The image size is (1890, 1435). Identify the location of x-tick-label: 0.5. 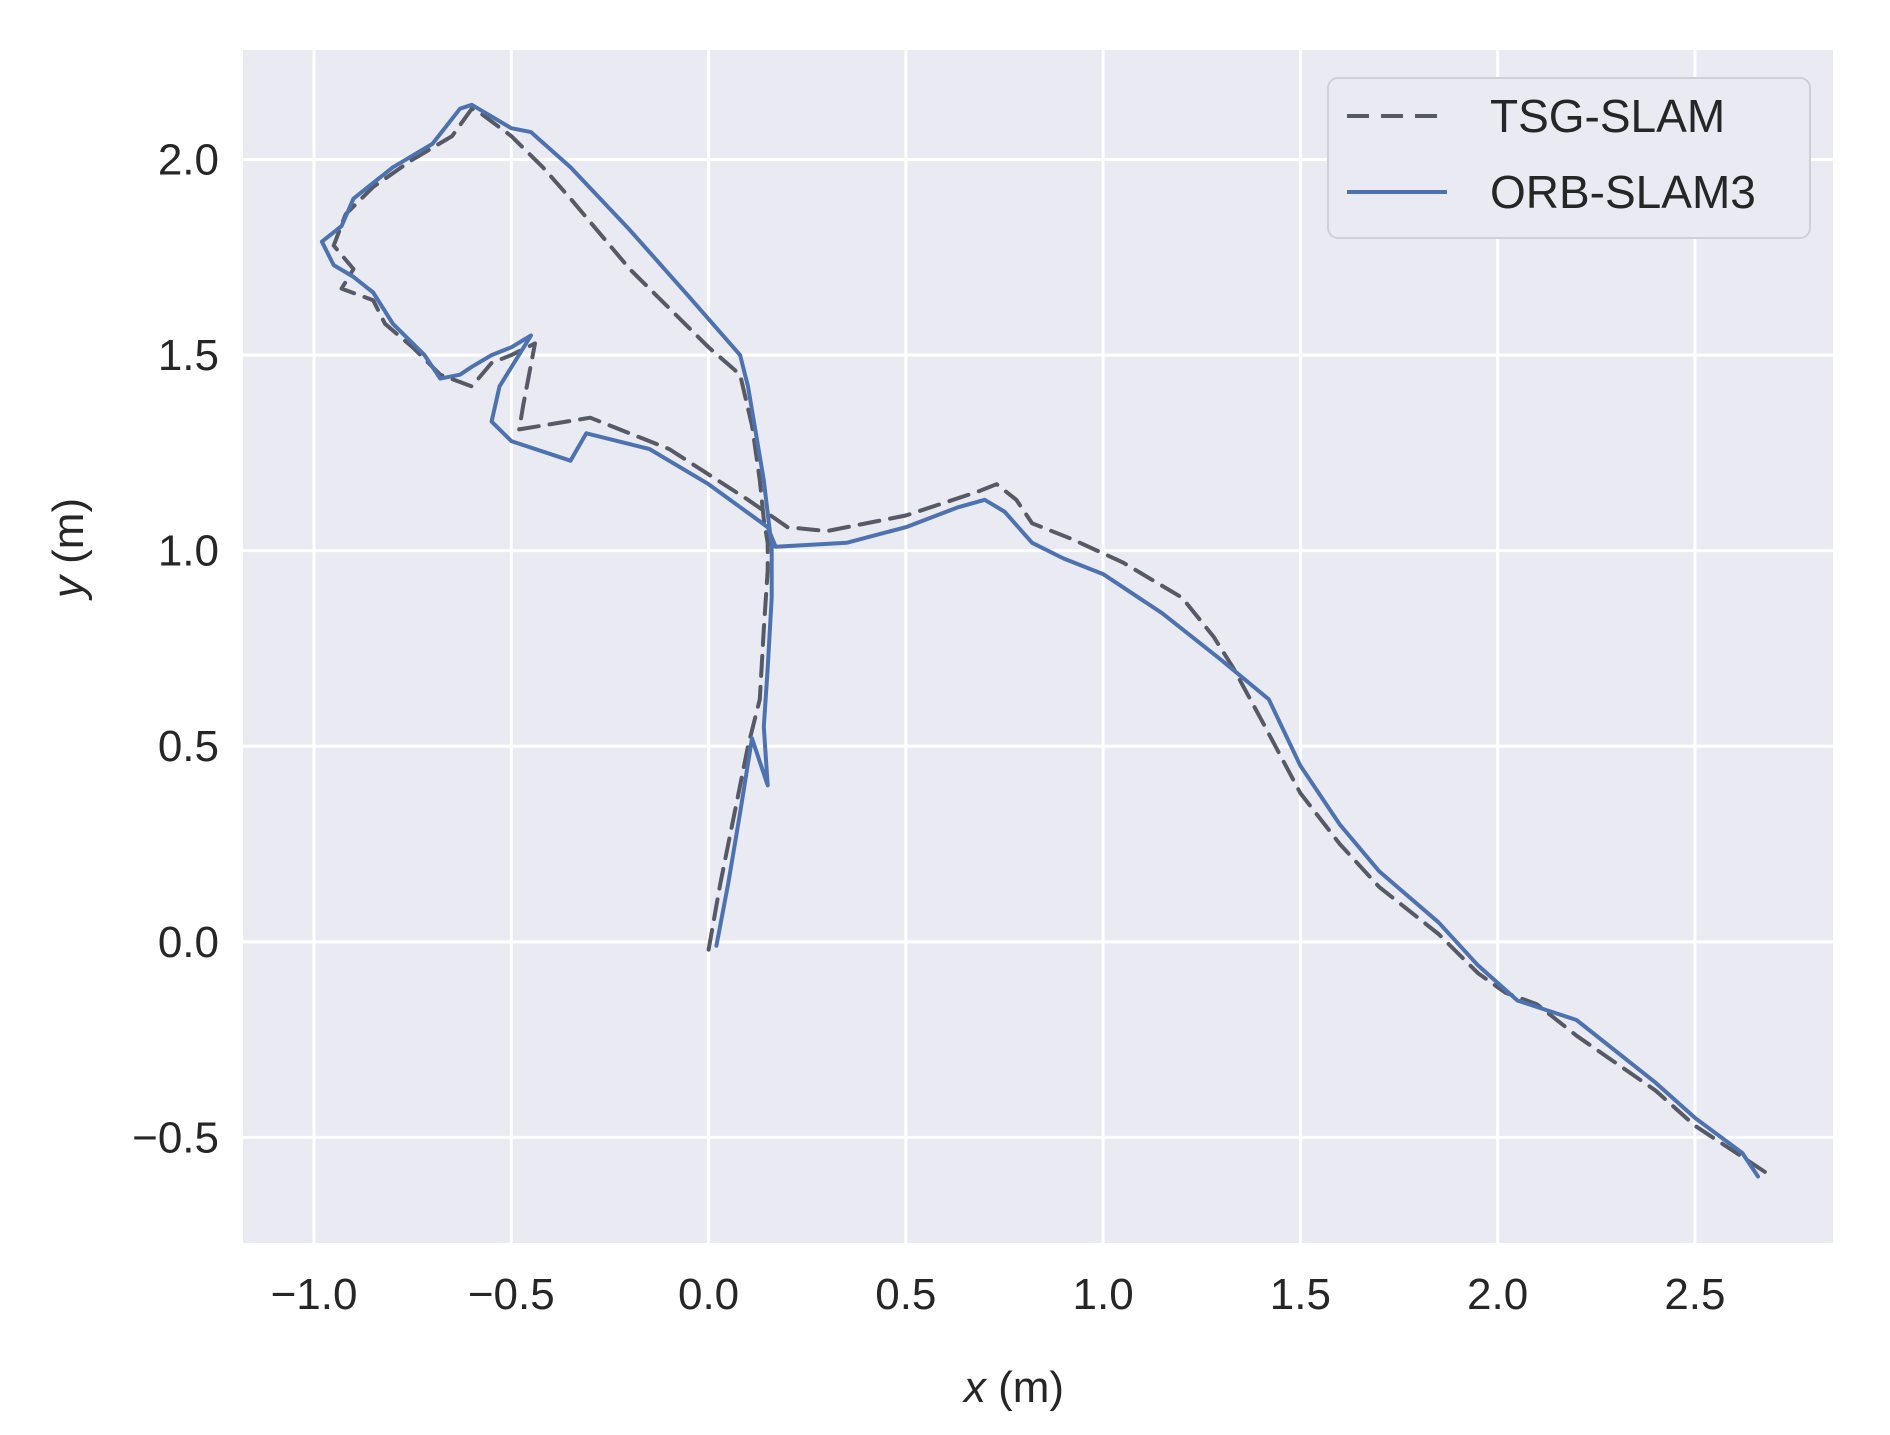
(905, 1294).